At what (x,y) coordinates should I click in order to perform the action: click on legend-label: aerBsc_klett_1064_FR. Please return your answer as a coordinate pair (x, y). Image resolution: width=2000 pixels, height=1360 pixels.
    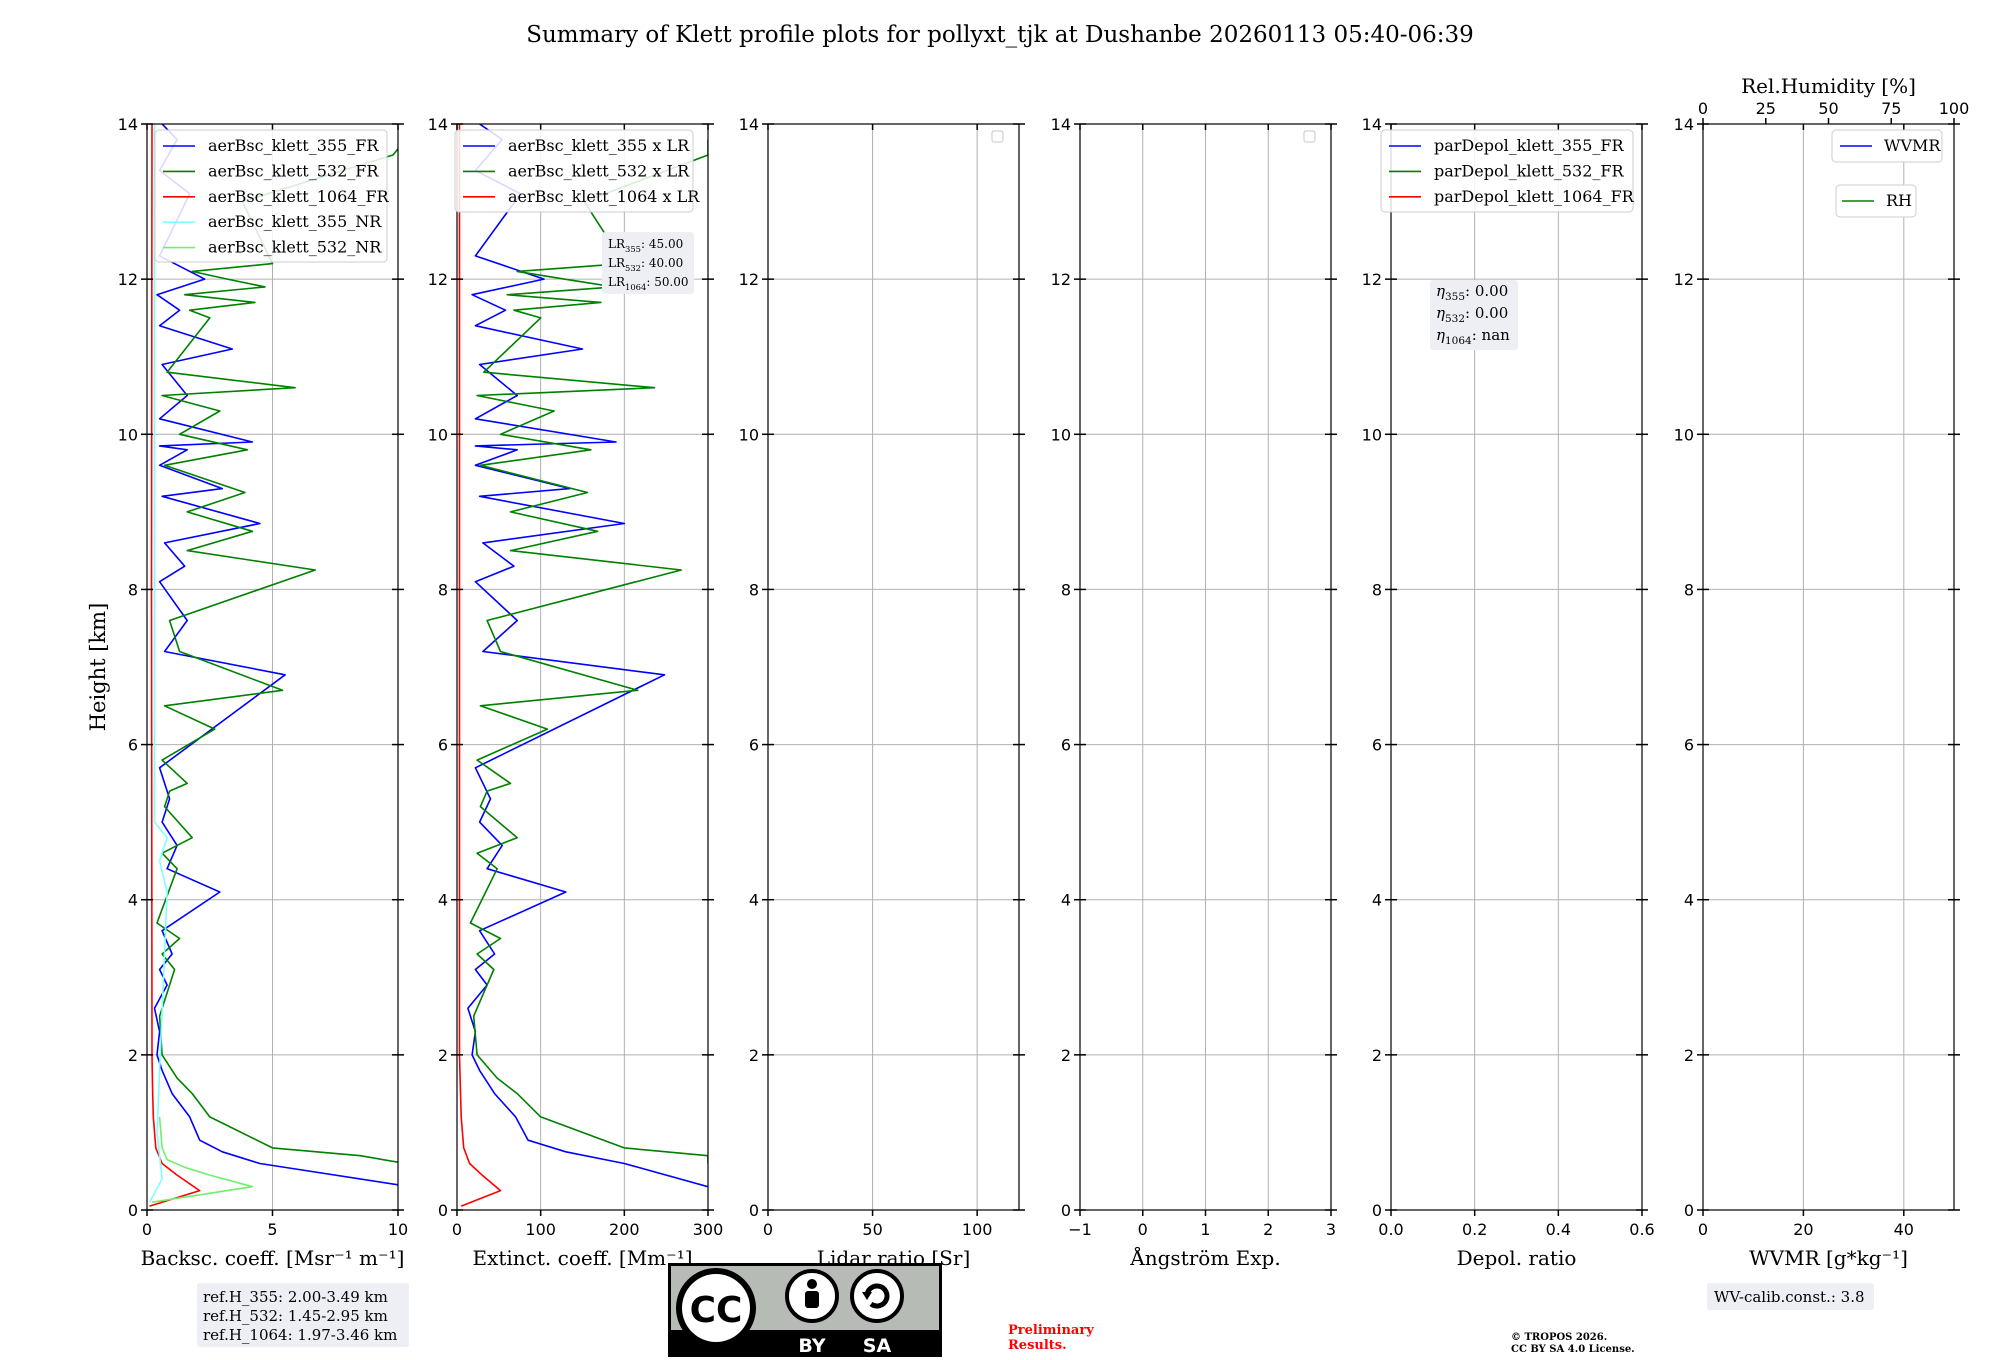
    Looking at the image, I should click on (299, 196).